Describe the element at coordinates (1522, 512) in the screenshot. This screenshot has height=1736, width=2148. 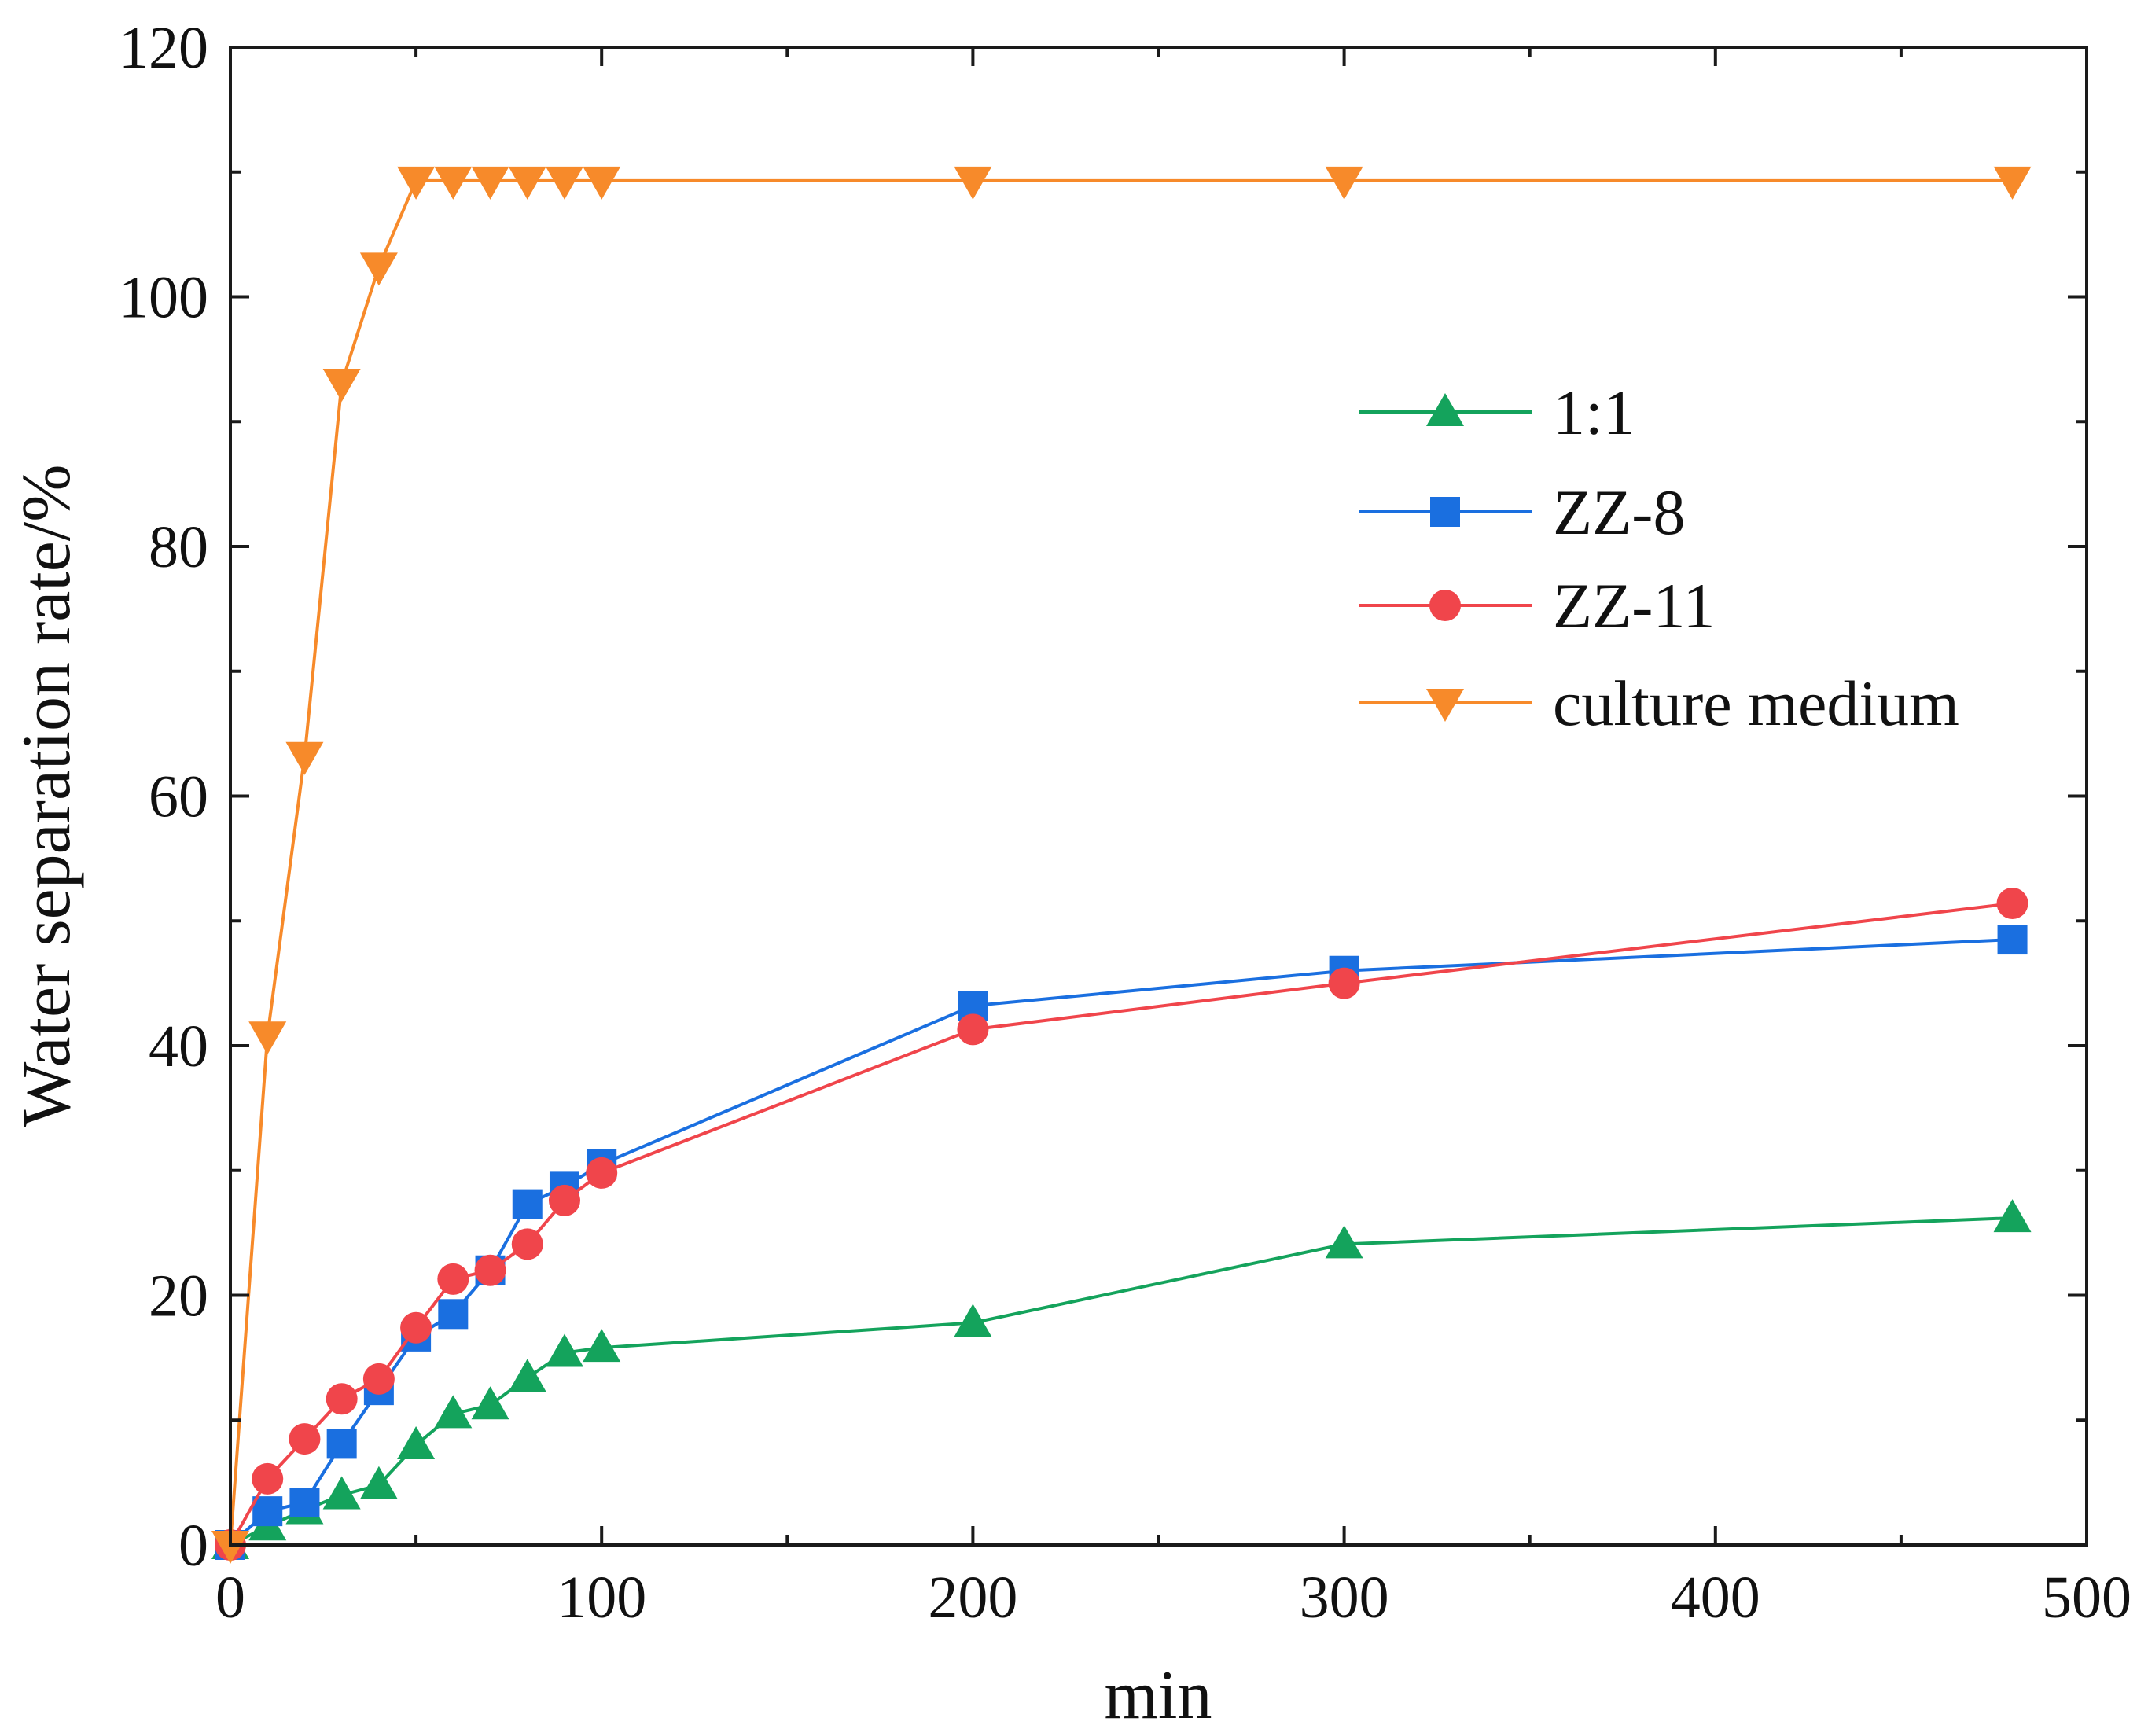
I see `legend-item-zz-8: ZZ-8` at that location.